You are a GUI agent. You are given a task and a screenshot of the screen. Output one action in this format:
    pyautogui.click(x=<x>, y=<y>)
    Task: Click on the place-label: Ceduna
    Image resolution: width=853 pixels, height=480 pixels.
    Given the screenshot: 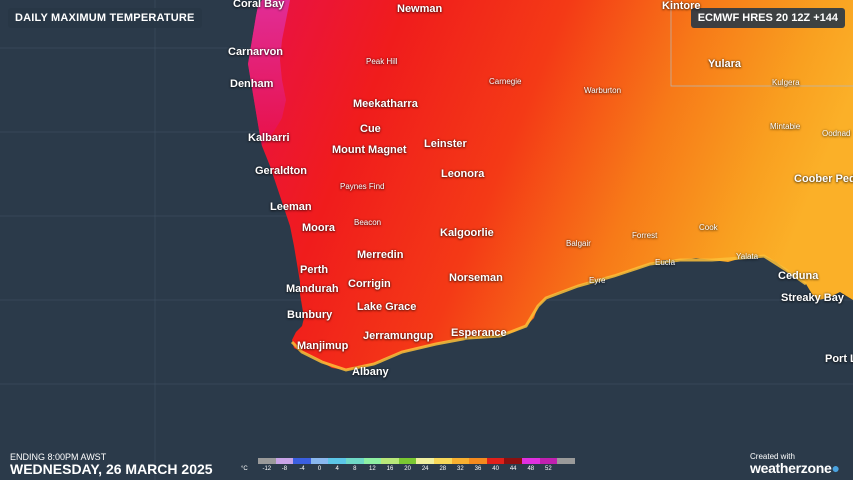 What is the action you would take?
    pyautogui.click(x=798, y=276)
    